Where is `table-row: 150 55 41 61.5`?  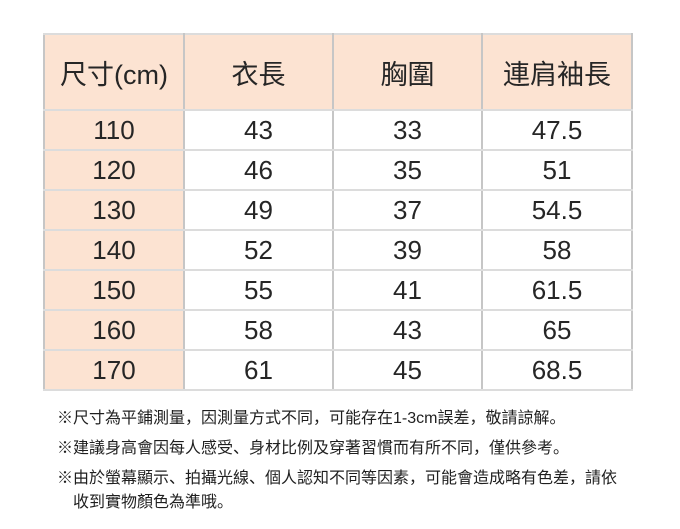
table-row: 150 55 41 61.5 is located at coordinates (338, 290).